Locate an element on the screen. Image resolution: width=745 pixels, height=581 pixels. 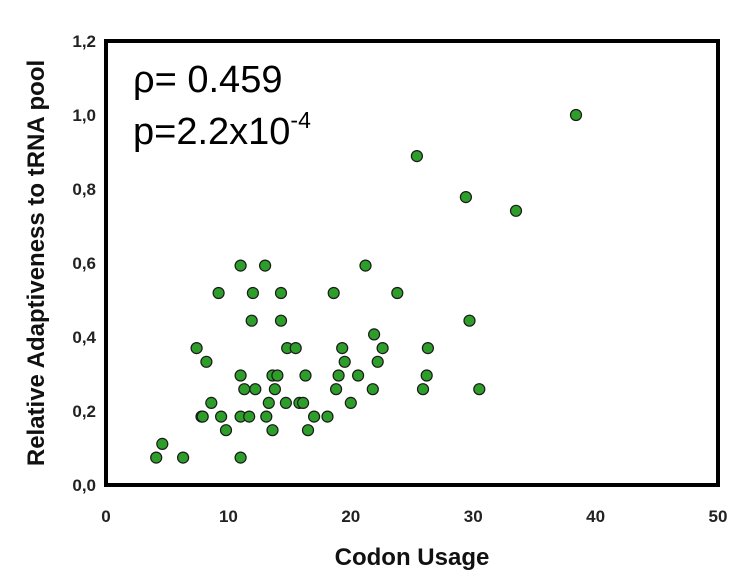
p-value-base: p=2.2x10 is located at coordinates (211, 132).